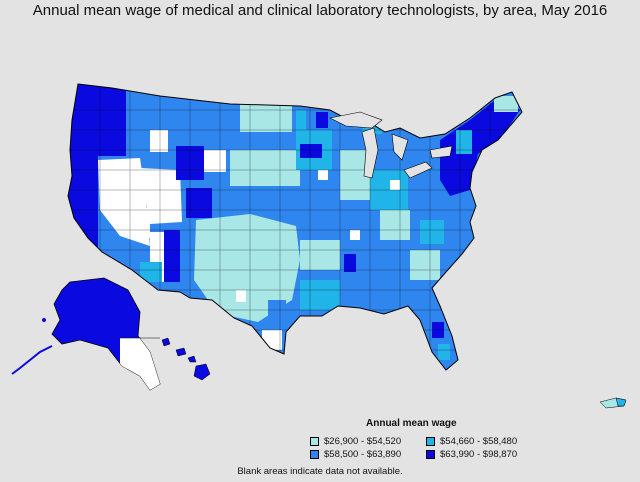 This screenshot has width=640, height=482. What do you see at coordinates (186, 359) in the screenshot?
I see `hawaii` at bounding box center [186, 359].